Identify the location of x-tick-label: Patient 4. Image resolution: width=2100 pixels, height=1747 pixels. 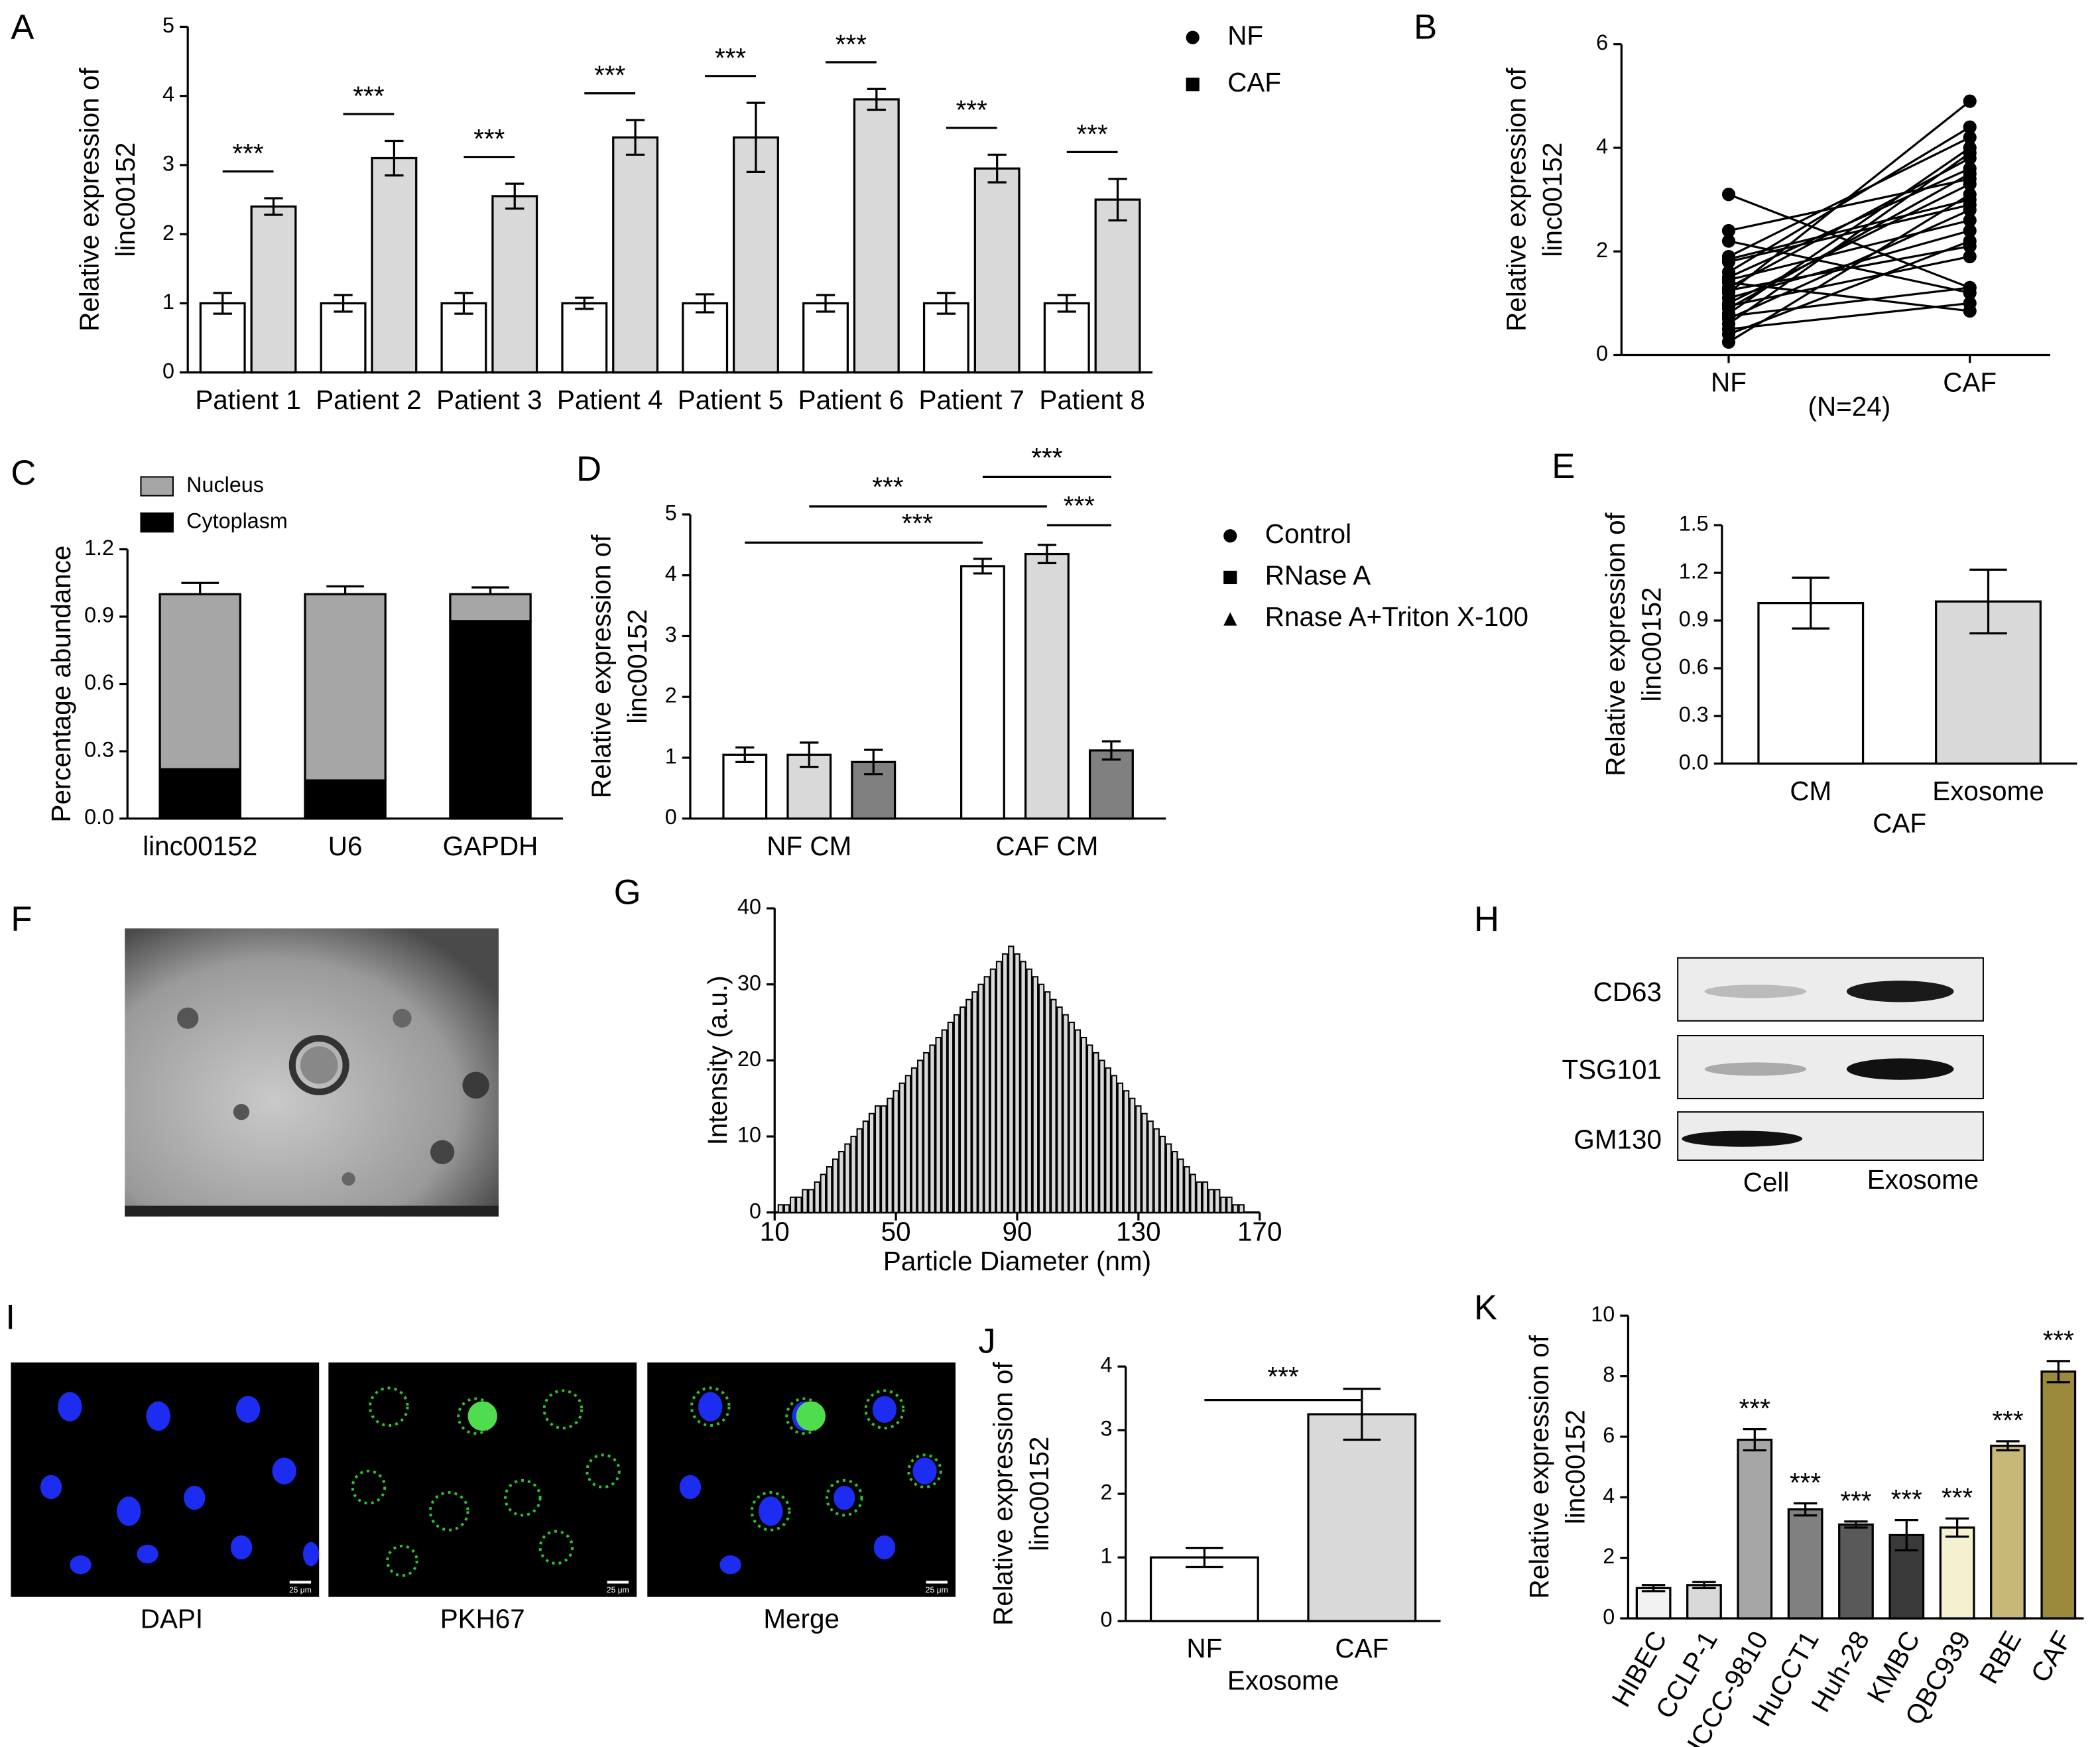
(610, 400).